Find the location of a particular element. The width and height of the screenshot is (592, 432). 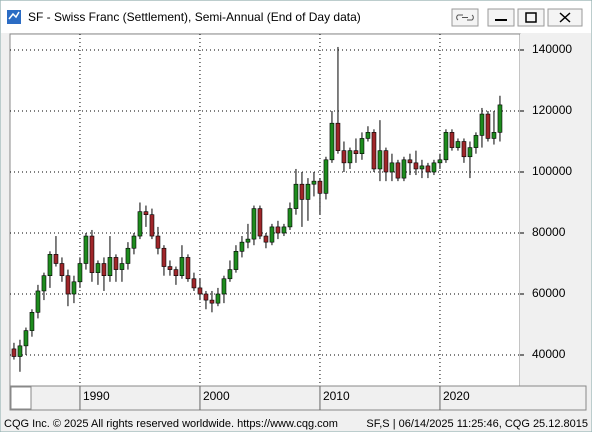

app-icon-glyph is located at coordinates (14, 15).